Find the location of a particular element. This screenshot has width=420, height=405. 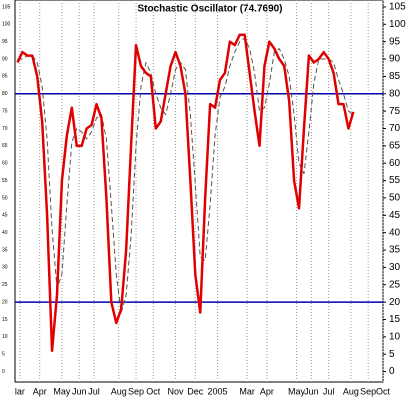

y-tick-label-left: 85 is located at coordinates (5, 77).